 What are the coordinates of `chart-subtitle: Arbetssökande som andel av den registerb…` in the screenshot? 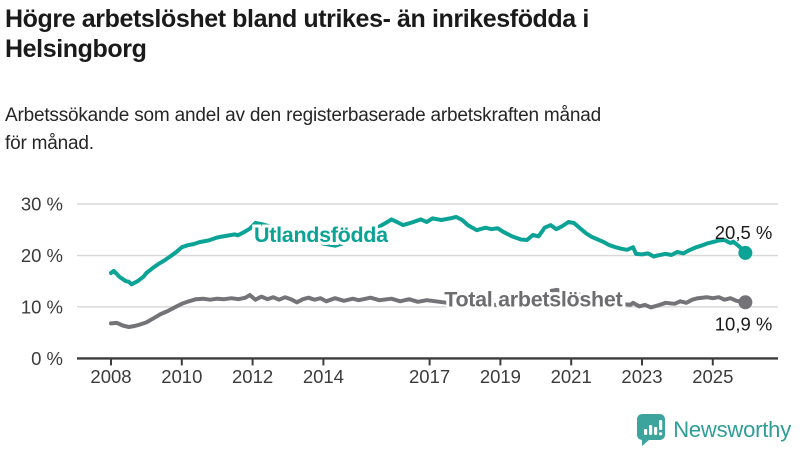 It's located at (303, 130).